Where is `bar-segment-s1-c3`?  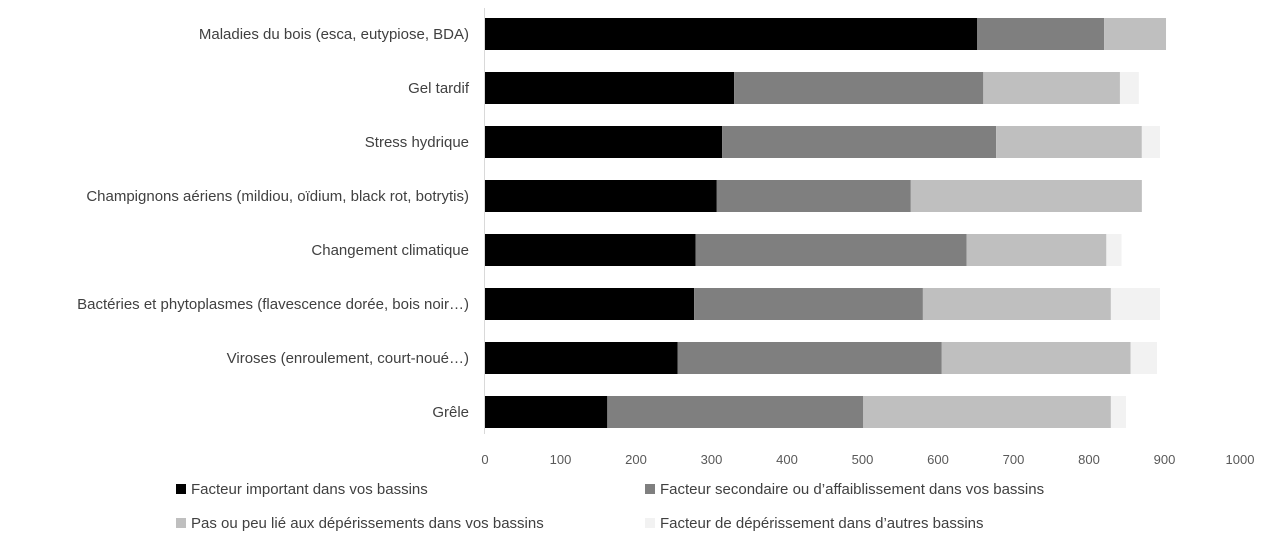
bar-segment-s1-c3 is located at coordinates (813, 196).